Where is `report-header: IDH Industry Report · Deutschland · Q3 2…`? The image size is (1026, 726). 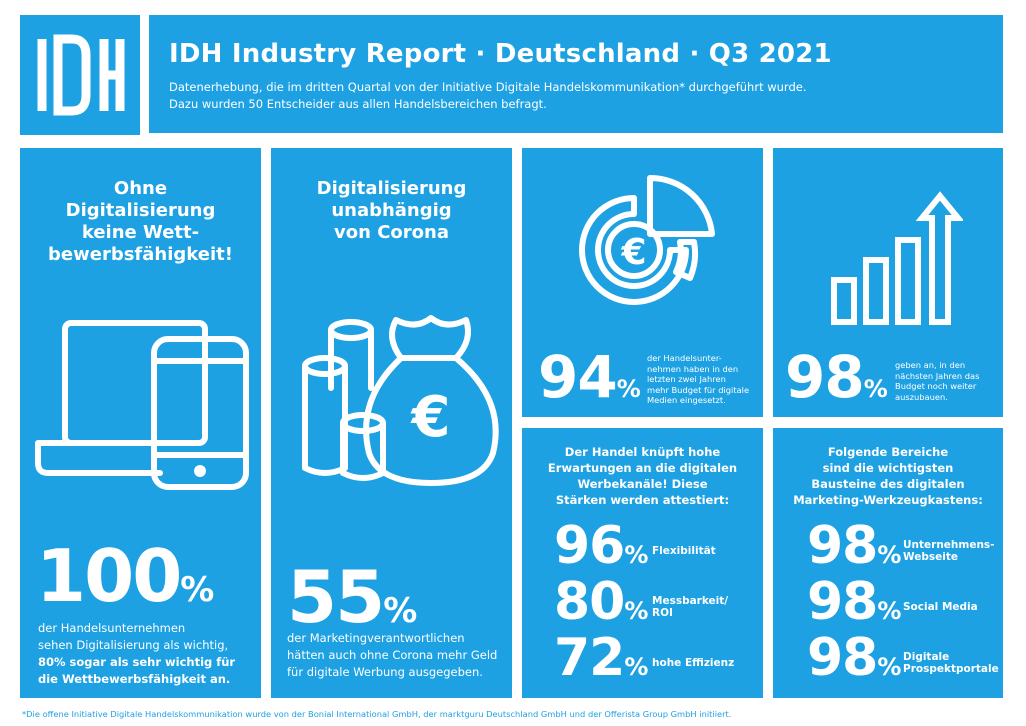 report-header: IDH Industry Report · Deutschland · Q3 2… is located at coordinates (576, 74).